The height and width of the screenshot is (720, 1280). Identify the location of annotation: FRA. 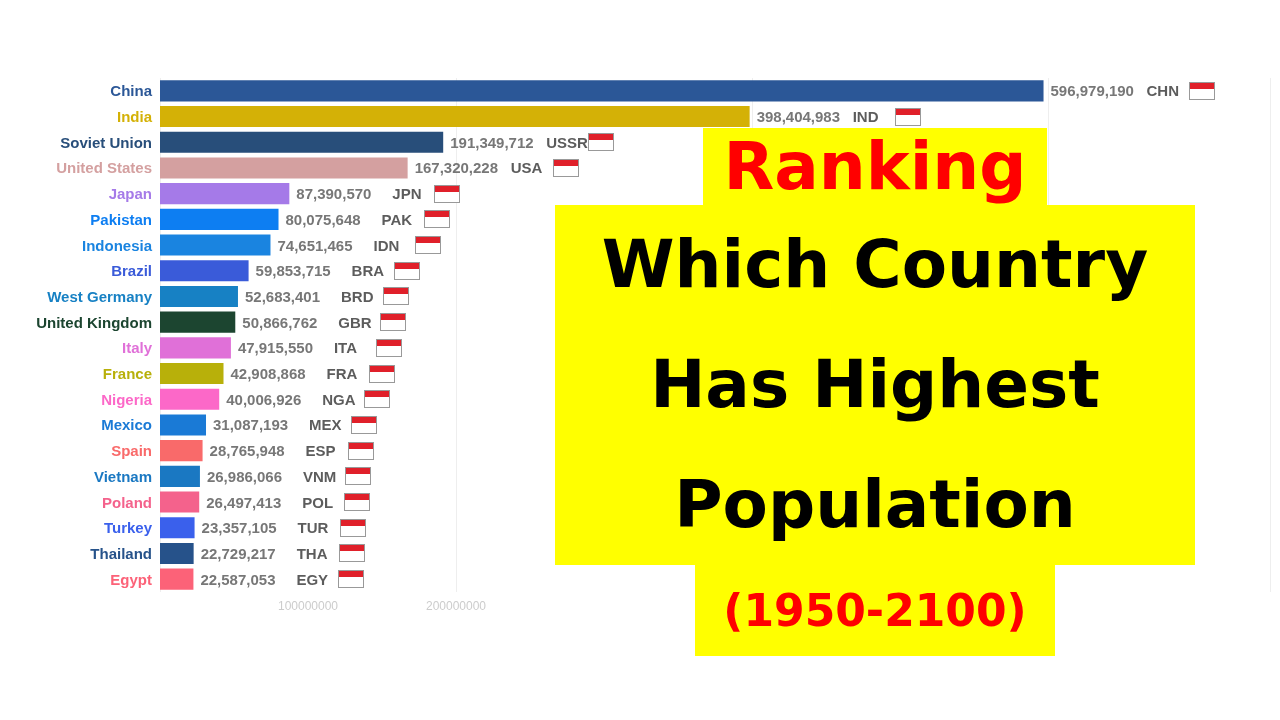
(342, 374).